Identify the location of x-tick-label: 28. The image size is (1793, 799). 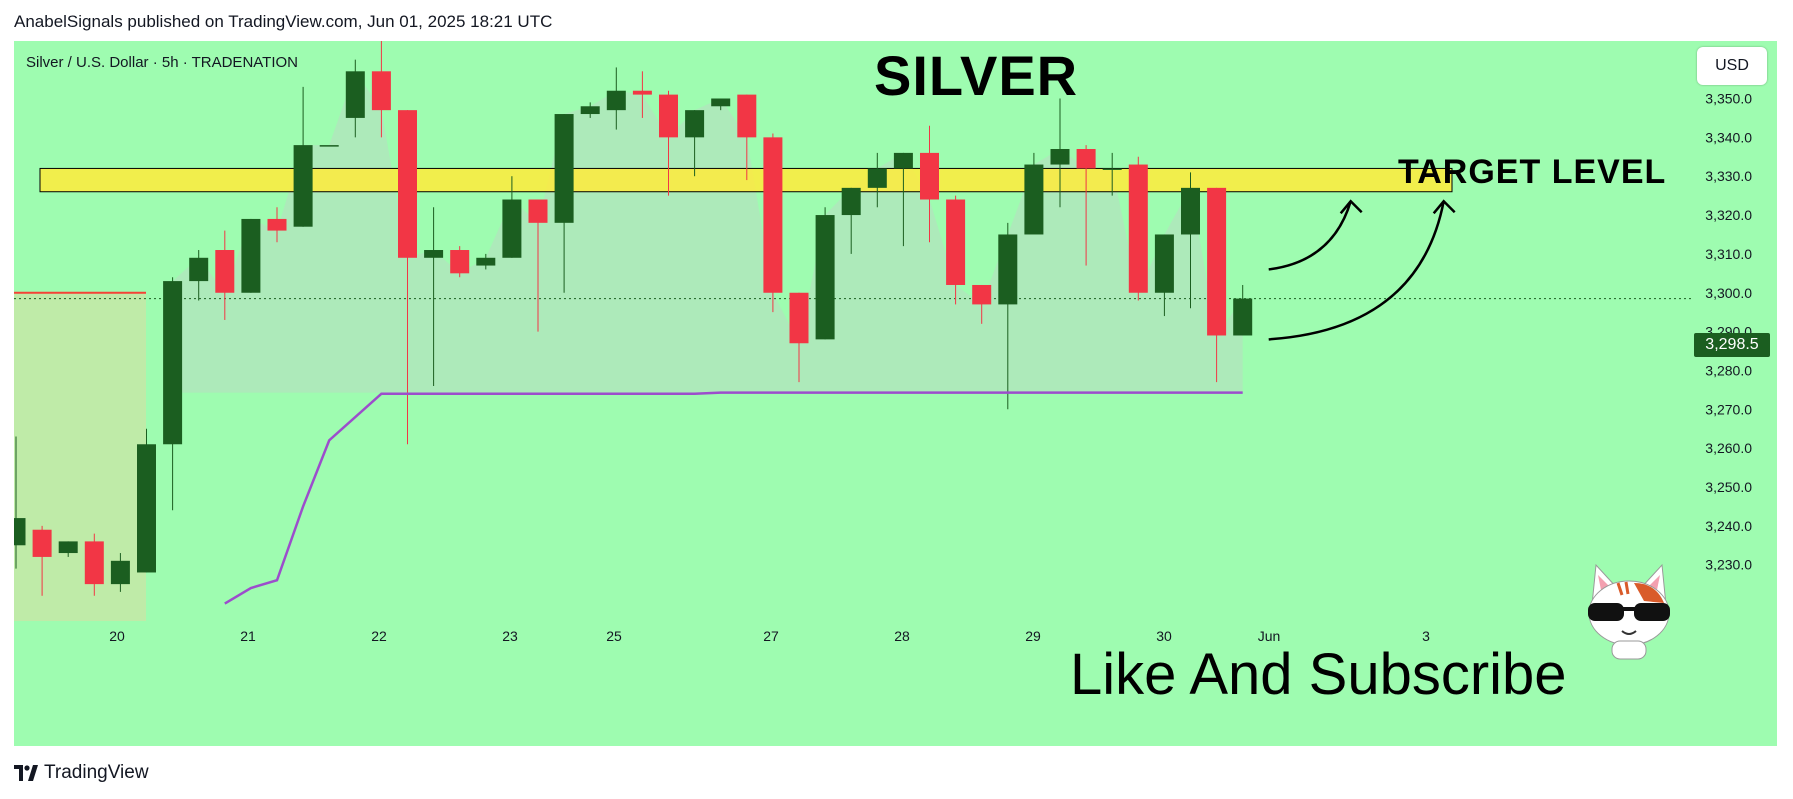
(902, 636).